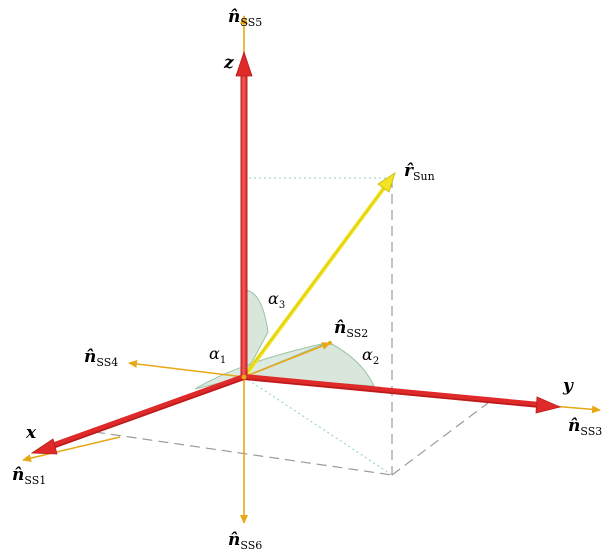 This screenshot has height=558, width=608. What do you see at coordinates (186, 368) in the screenshot?
I see `n-ss4-vector` at bounding box center [186, 368].